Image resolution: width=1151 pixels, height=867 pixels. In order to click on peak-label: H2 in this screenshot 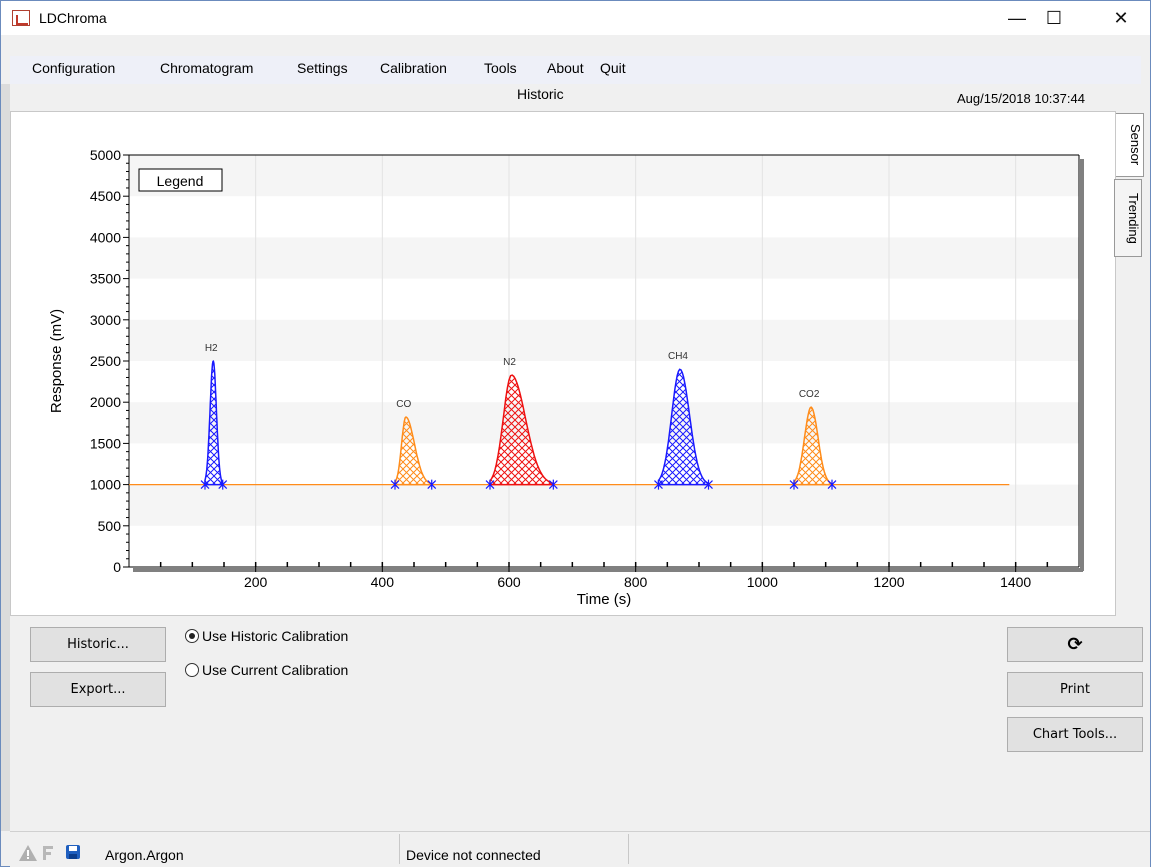, I will do `click(211, 348)`.